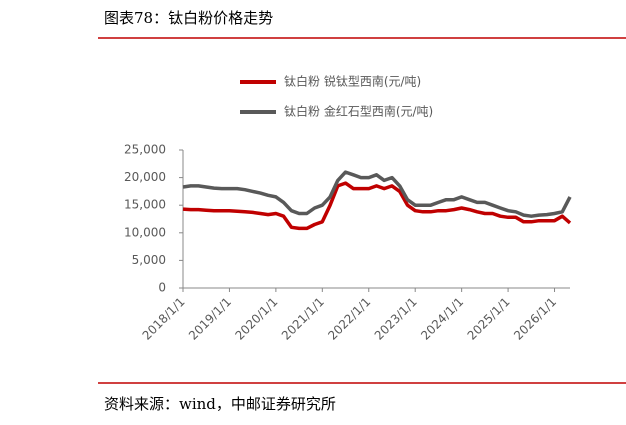  What do you see at coordinates (535, 319) in the screenshot?
I see `x-tick-label: 2026/1/1` at bounding box center [535, 319].